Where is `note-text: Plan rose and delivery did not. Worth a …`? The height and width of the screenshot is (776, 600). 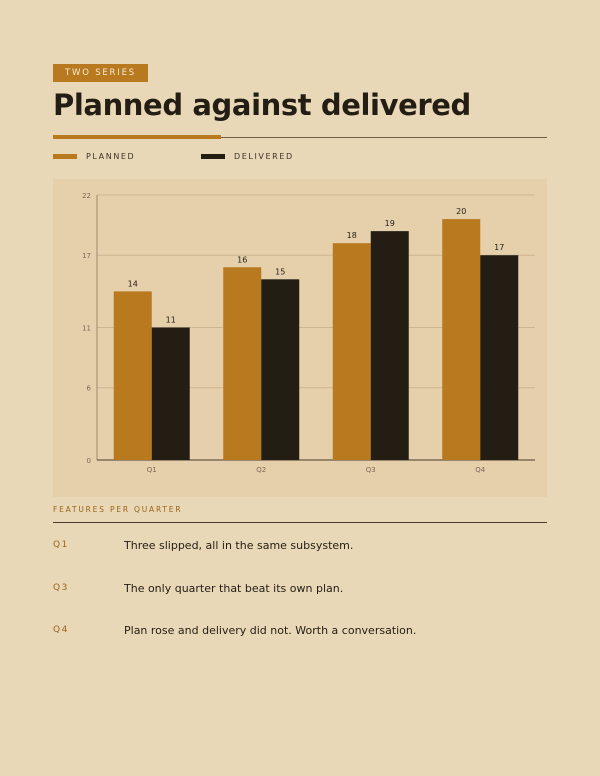
note-text: Plan rose and delivery did not. Worth a … is located at coordinates (270, 630).